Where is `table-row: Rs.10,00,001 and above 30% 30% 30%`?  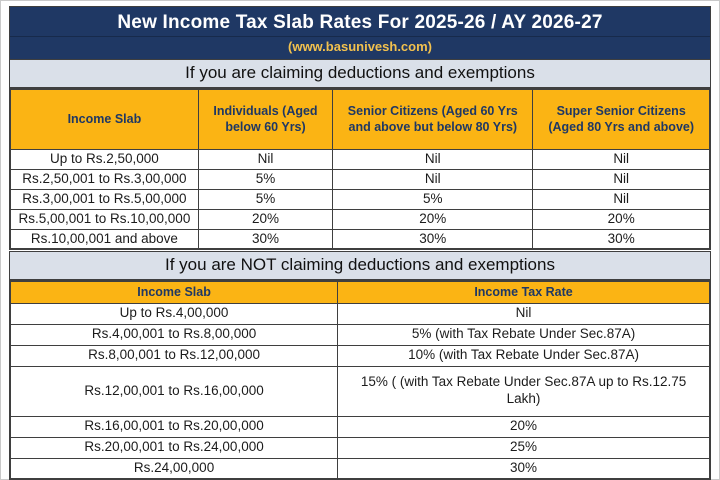
table-row: Rs.10,00,001 and above 30% 30% 30% is located at coordinates (360, 239).